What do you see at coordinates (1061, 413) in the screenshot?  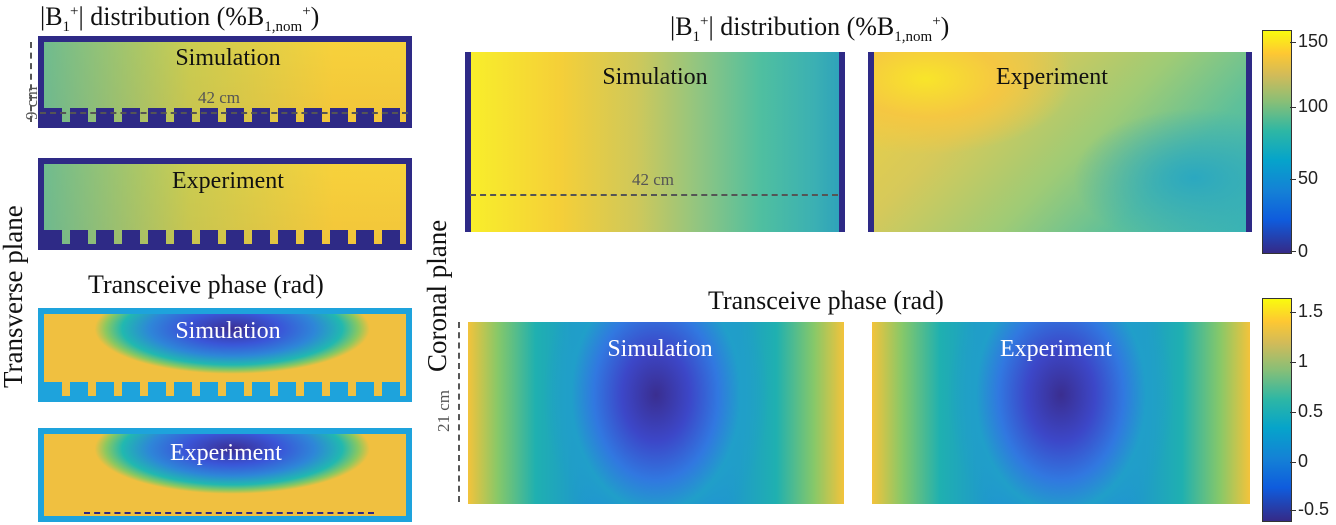 I see `coronal-phase-experiment-map` at bounding box center [1061, 413].